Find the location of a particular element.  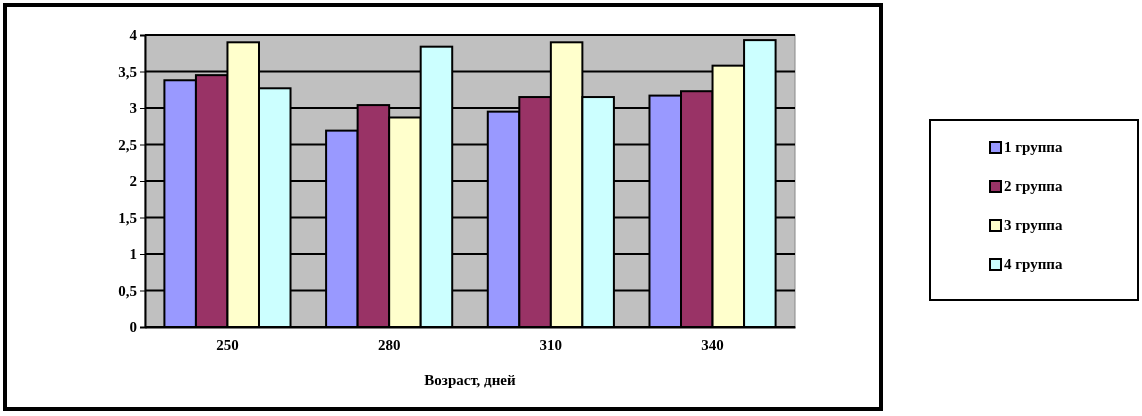

legend-label: 3 группа is located at coordinates (1033, 225).